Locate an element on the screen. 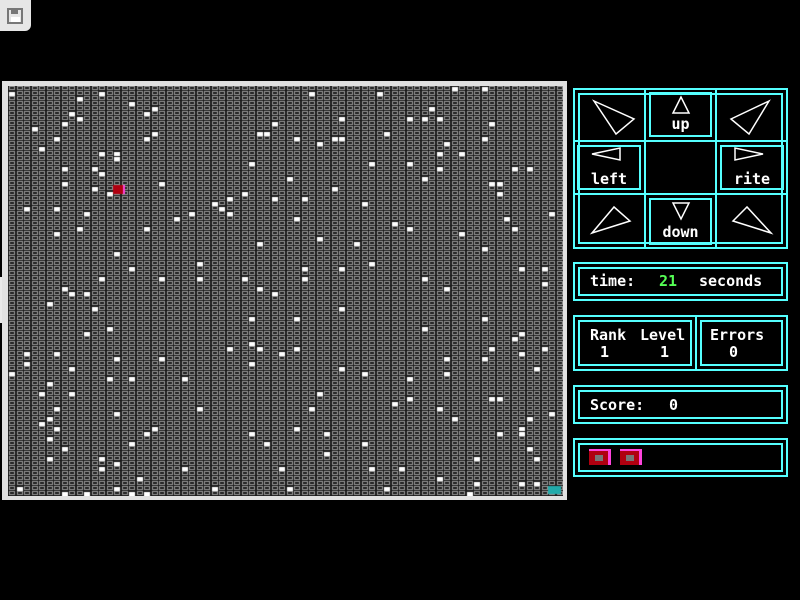 The height and width of the screenshot is (600, 800). pad-button-down-left is located at coordinates (609, 221).